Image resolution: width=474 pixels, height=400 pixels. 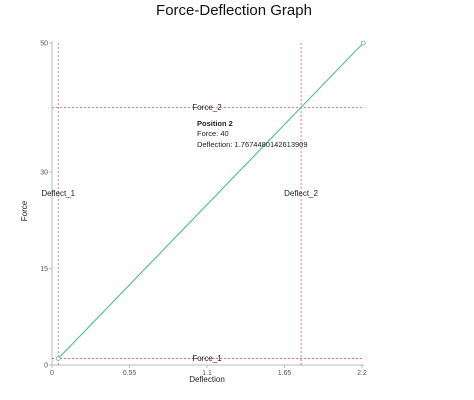 What do you see at coordinates (207, 373) in the screenshot?
I see `x-tick-label: 1.1` at bounding box center [207, 373].